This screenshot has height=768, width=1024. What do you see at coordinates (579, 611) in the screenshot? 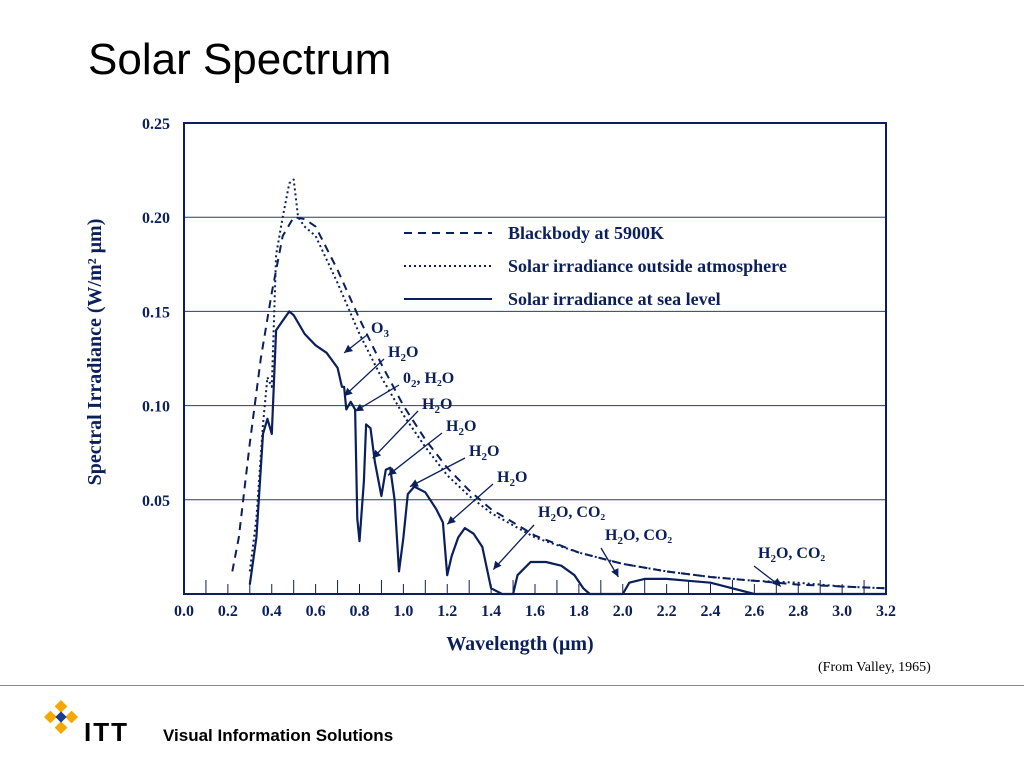
I see `x-tick-label: 1.8` at bounding box center [579, 611].